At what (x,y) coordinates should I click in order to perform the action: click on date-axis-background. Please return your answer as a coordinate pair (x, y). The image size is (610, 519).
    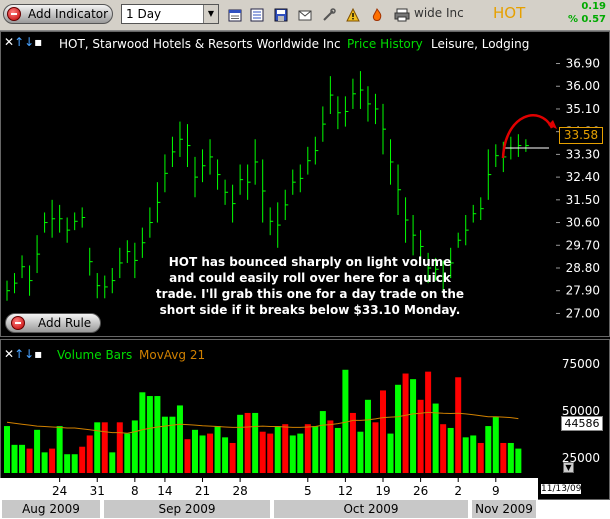
    Looking at the image, I should click on (269, 489).